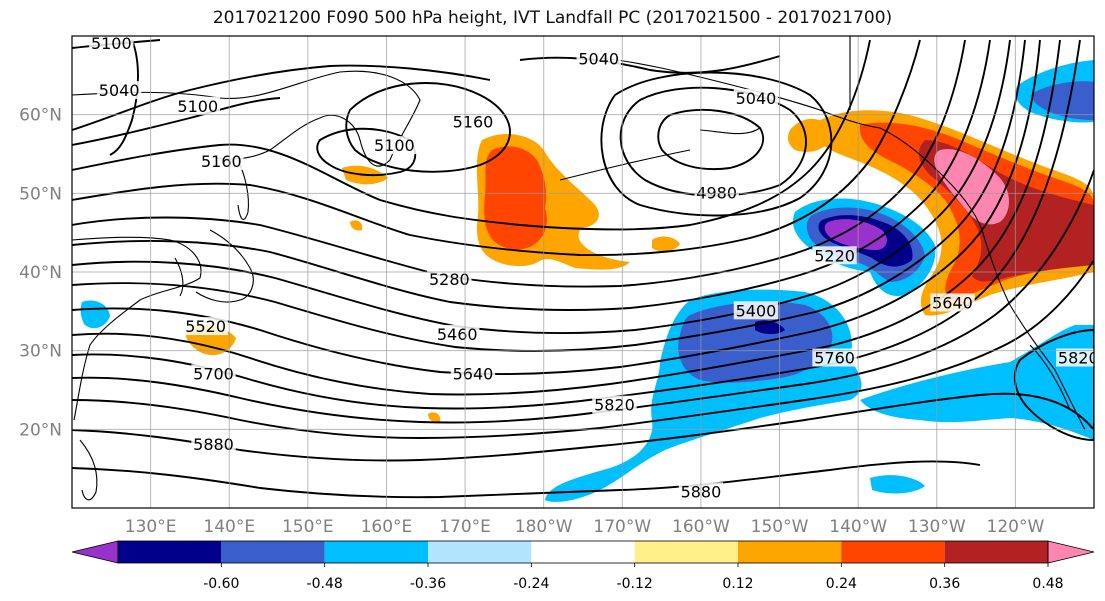  What do you see at coordinates (544, 527) in the screenshot?
I see `lon-tick-label: 180°W` at bounding box center [544, 527].